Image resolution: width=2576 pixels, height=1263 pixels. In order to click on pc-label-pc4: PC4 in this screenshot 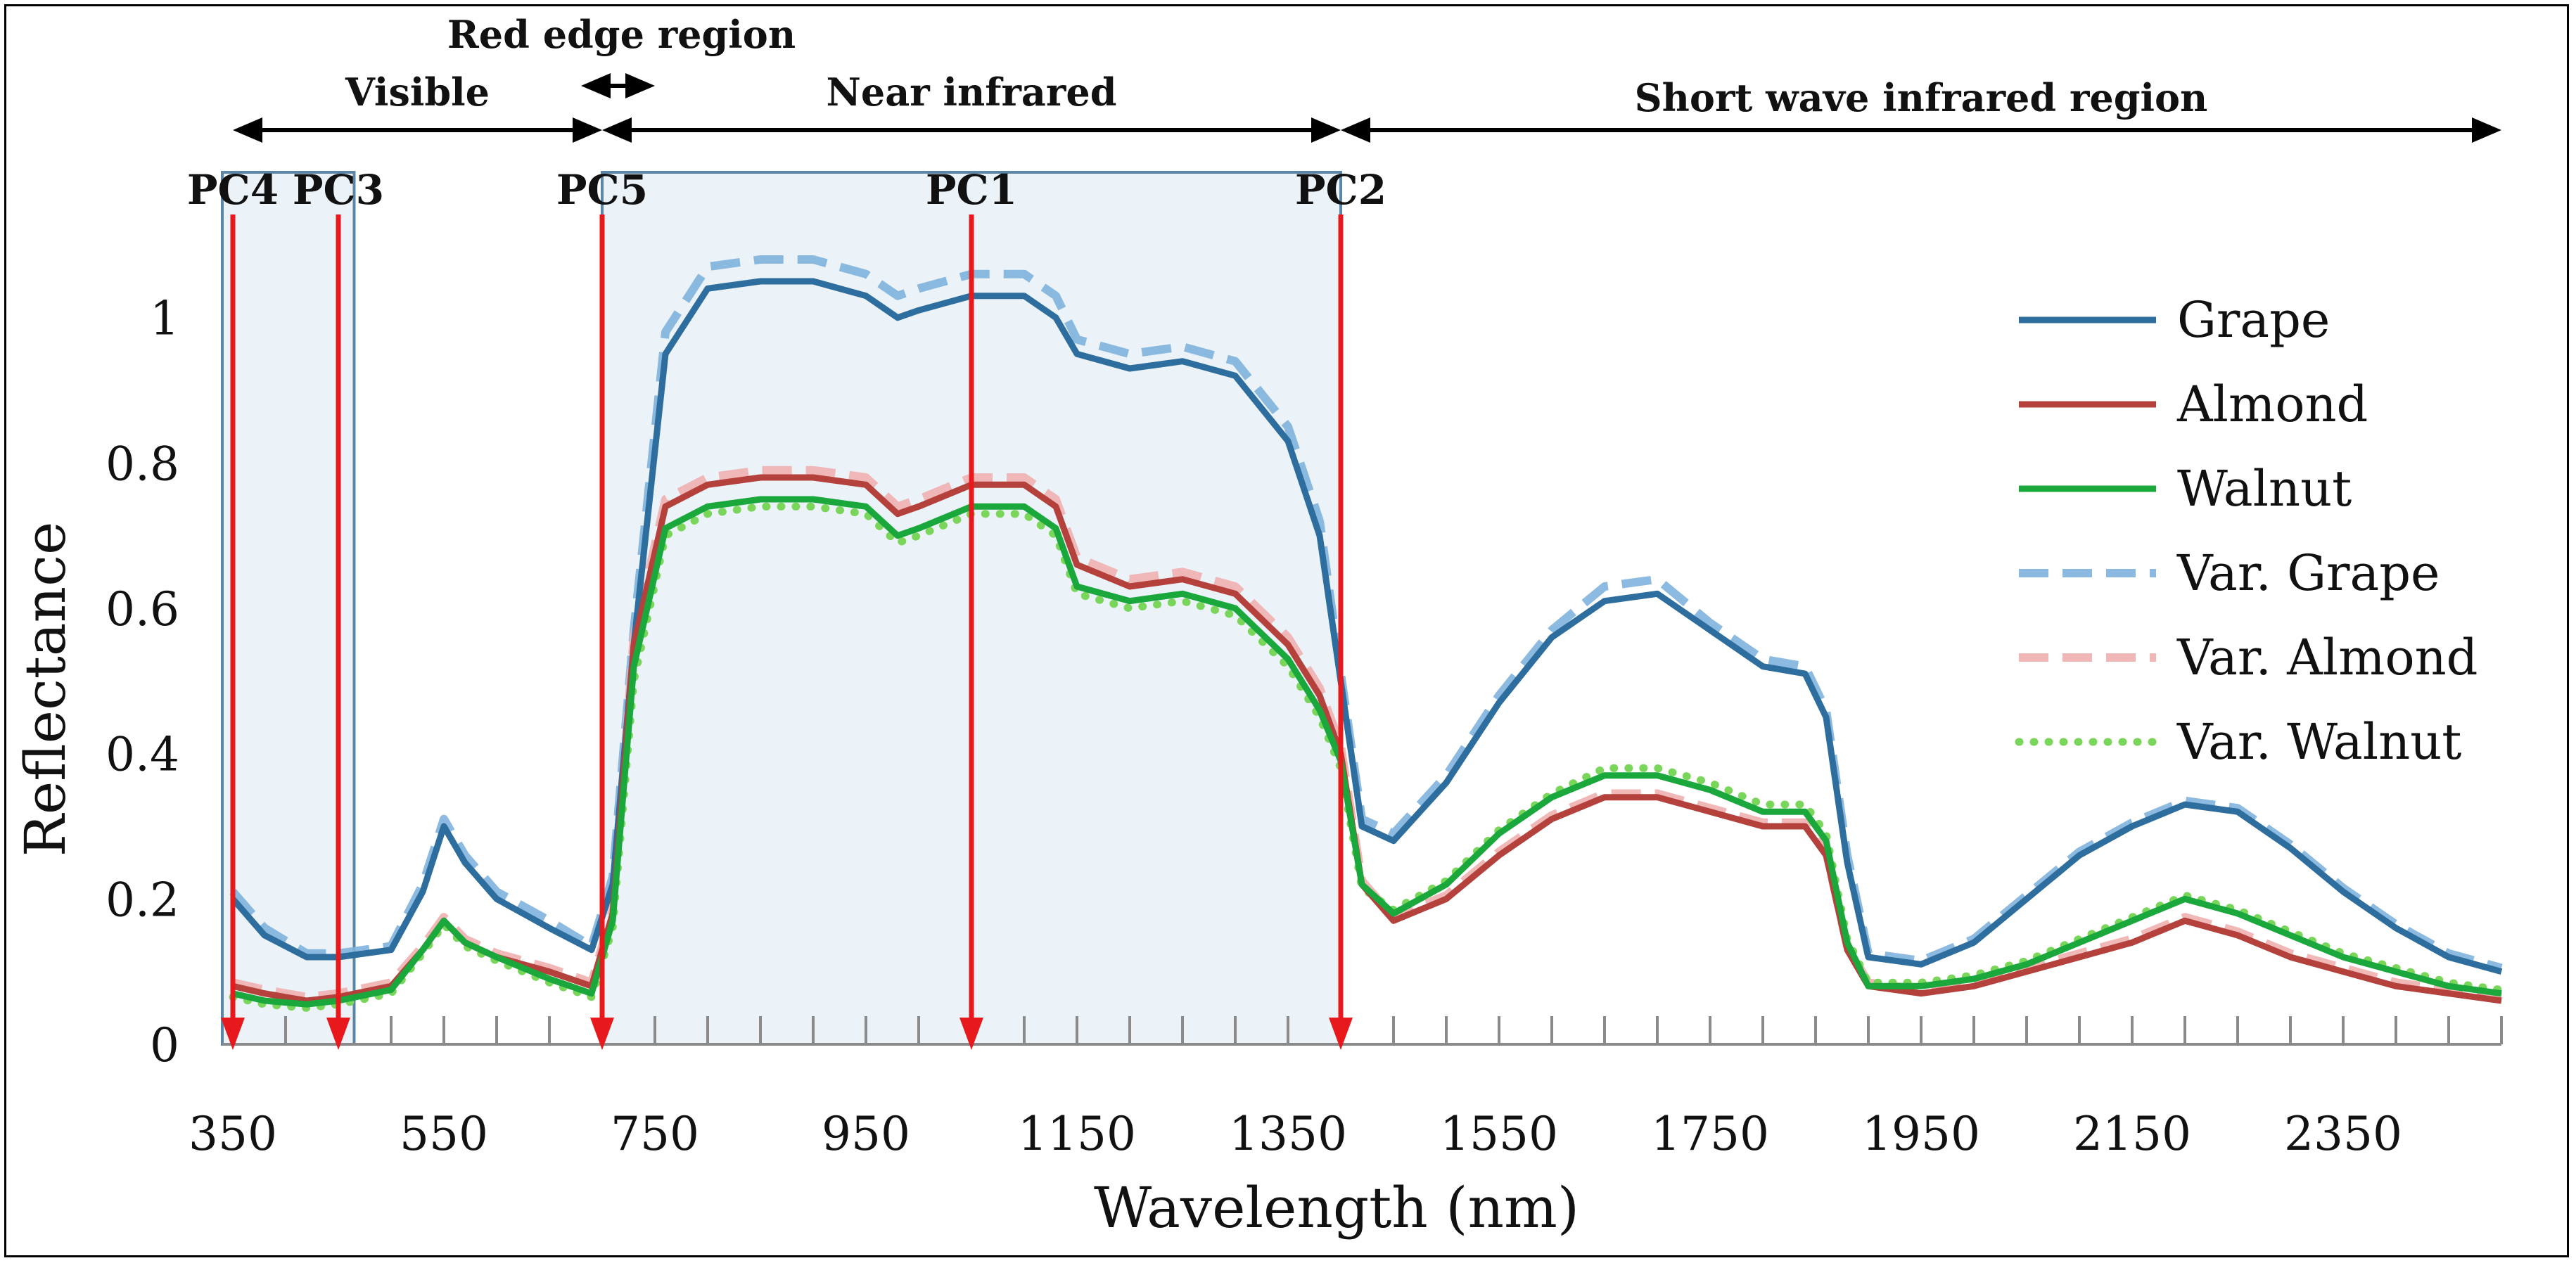, I will do `click(233, 190)`.